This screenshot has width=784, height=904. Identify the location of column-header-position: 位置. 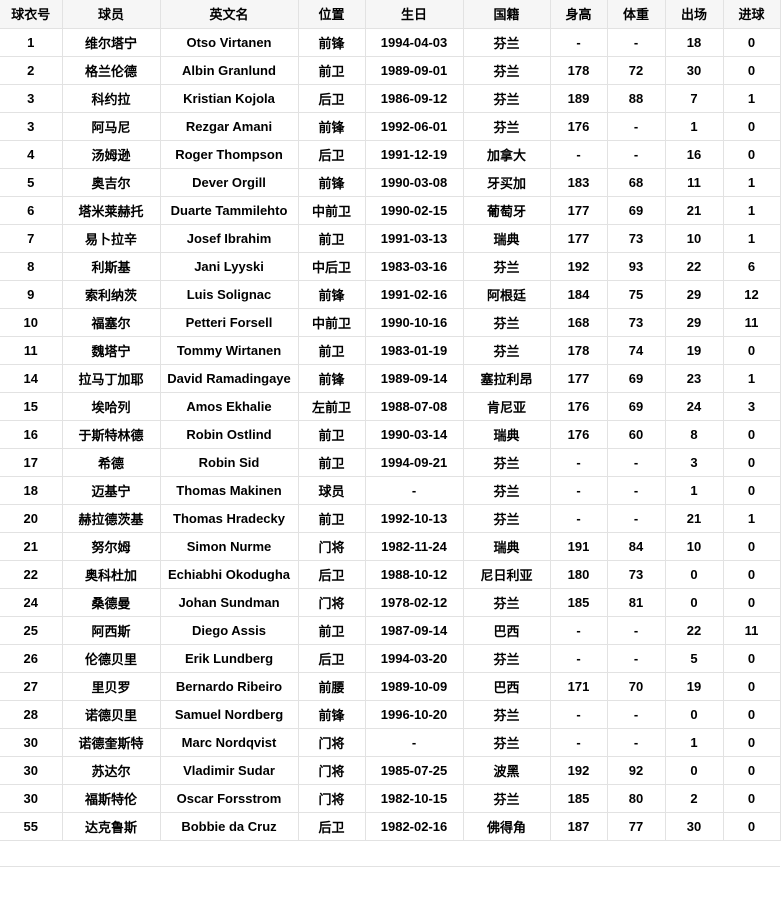
(332, 14).